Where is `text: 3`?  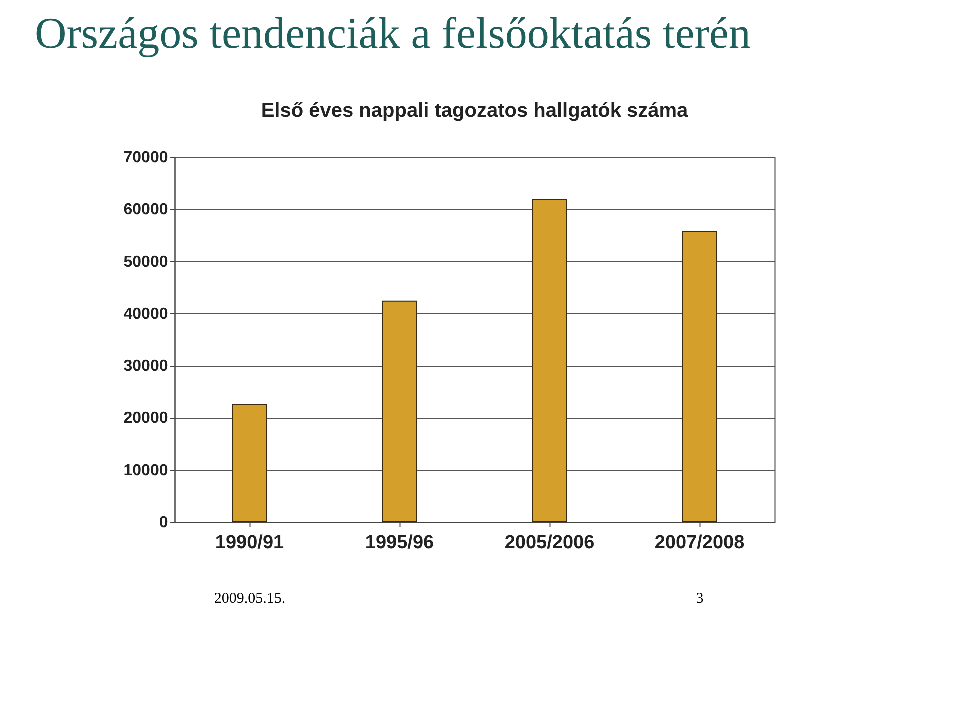 text: 3 is located at coordinates (700, 599).